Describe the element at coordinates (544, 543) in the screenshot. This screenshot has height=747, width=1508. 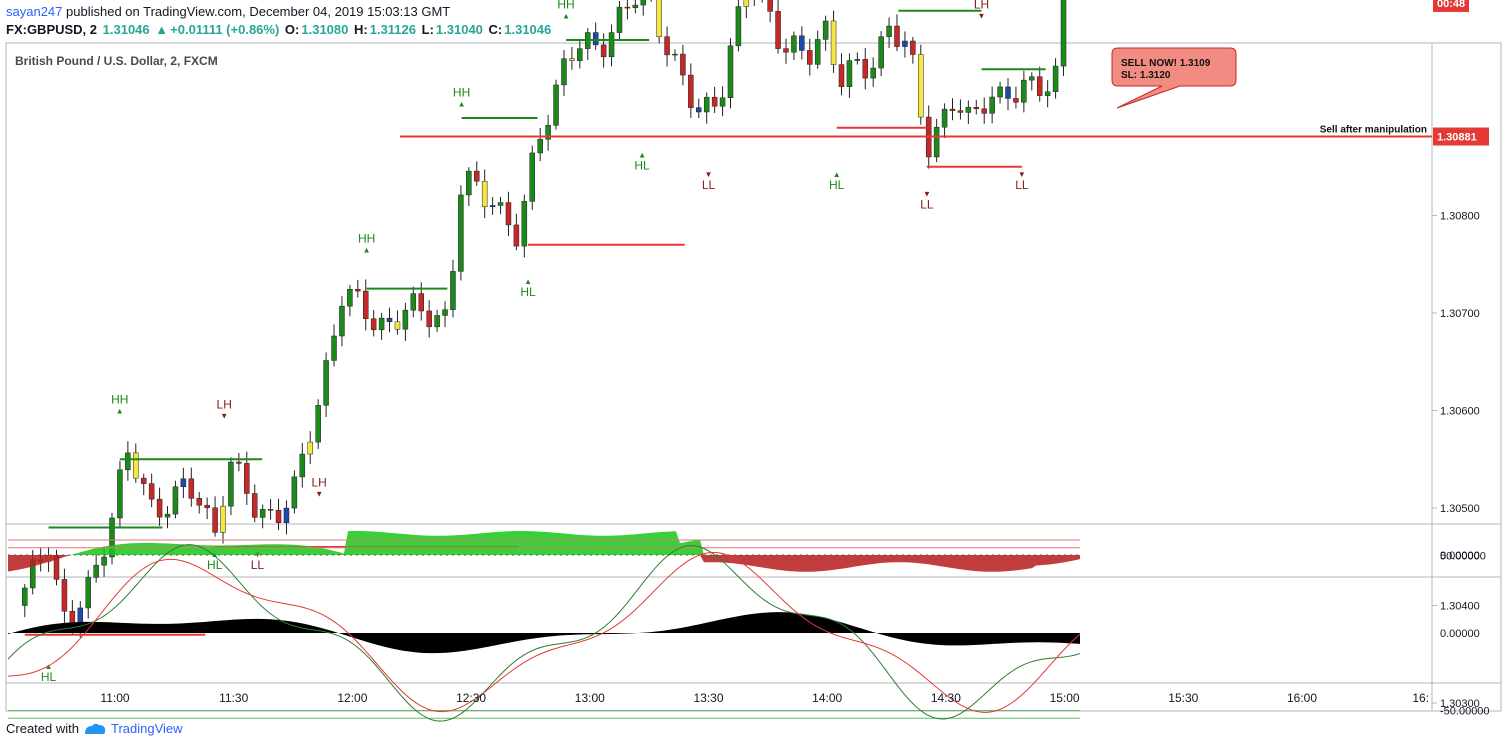
I see `osc1-positive-area` at that location.